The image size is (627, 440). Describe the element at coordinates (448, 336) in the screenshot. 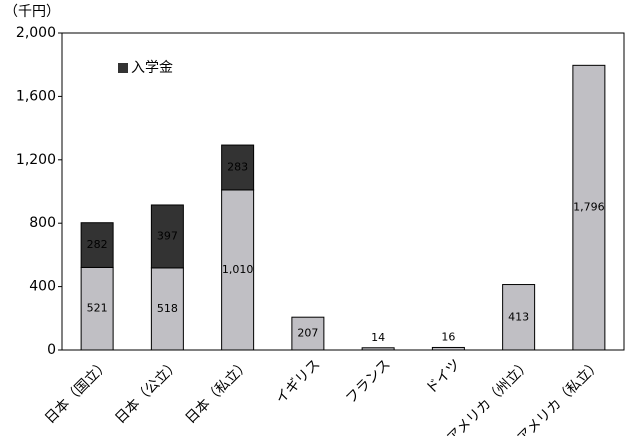

I see `data-label: 16` at that location.